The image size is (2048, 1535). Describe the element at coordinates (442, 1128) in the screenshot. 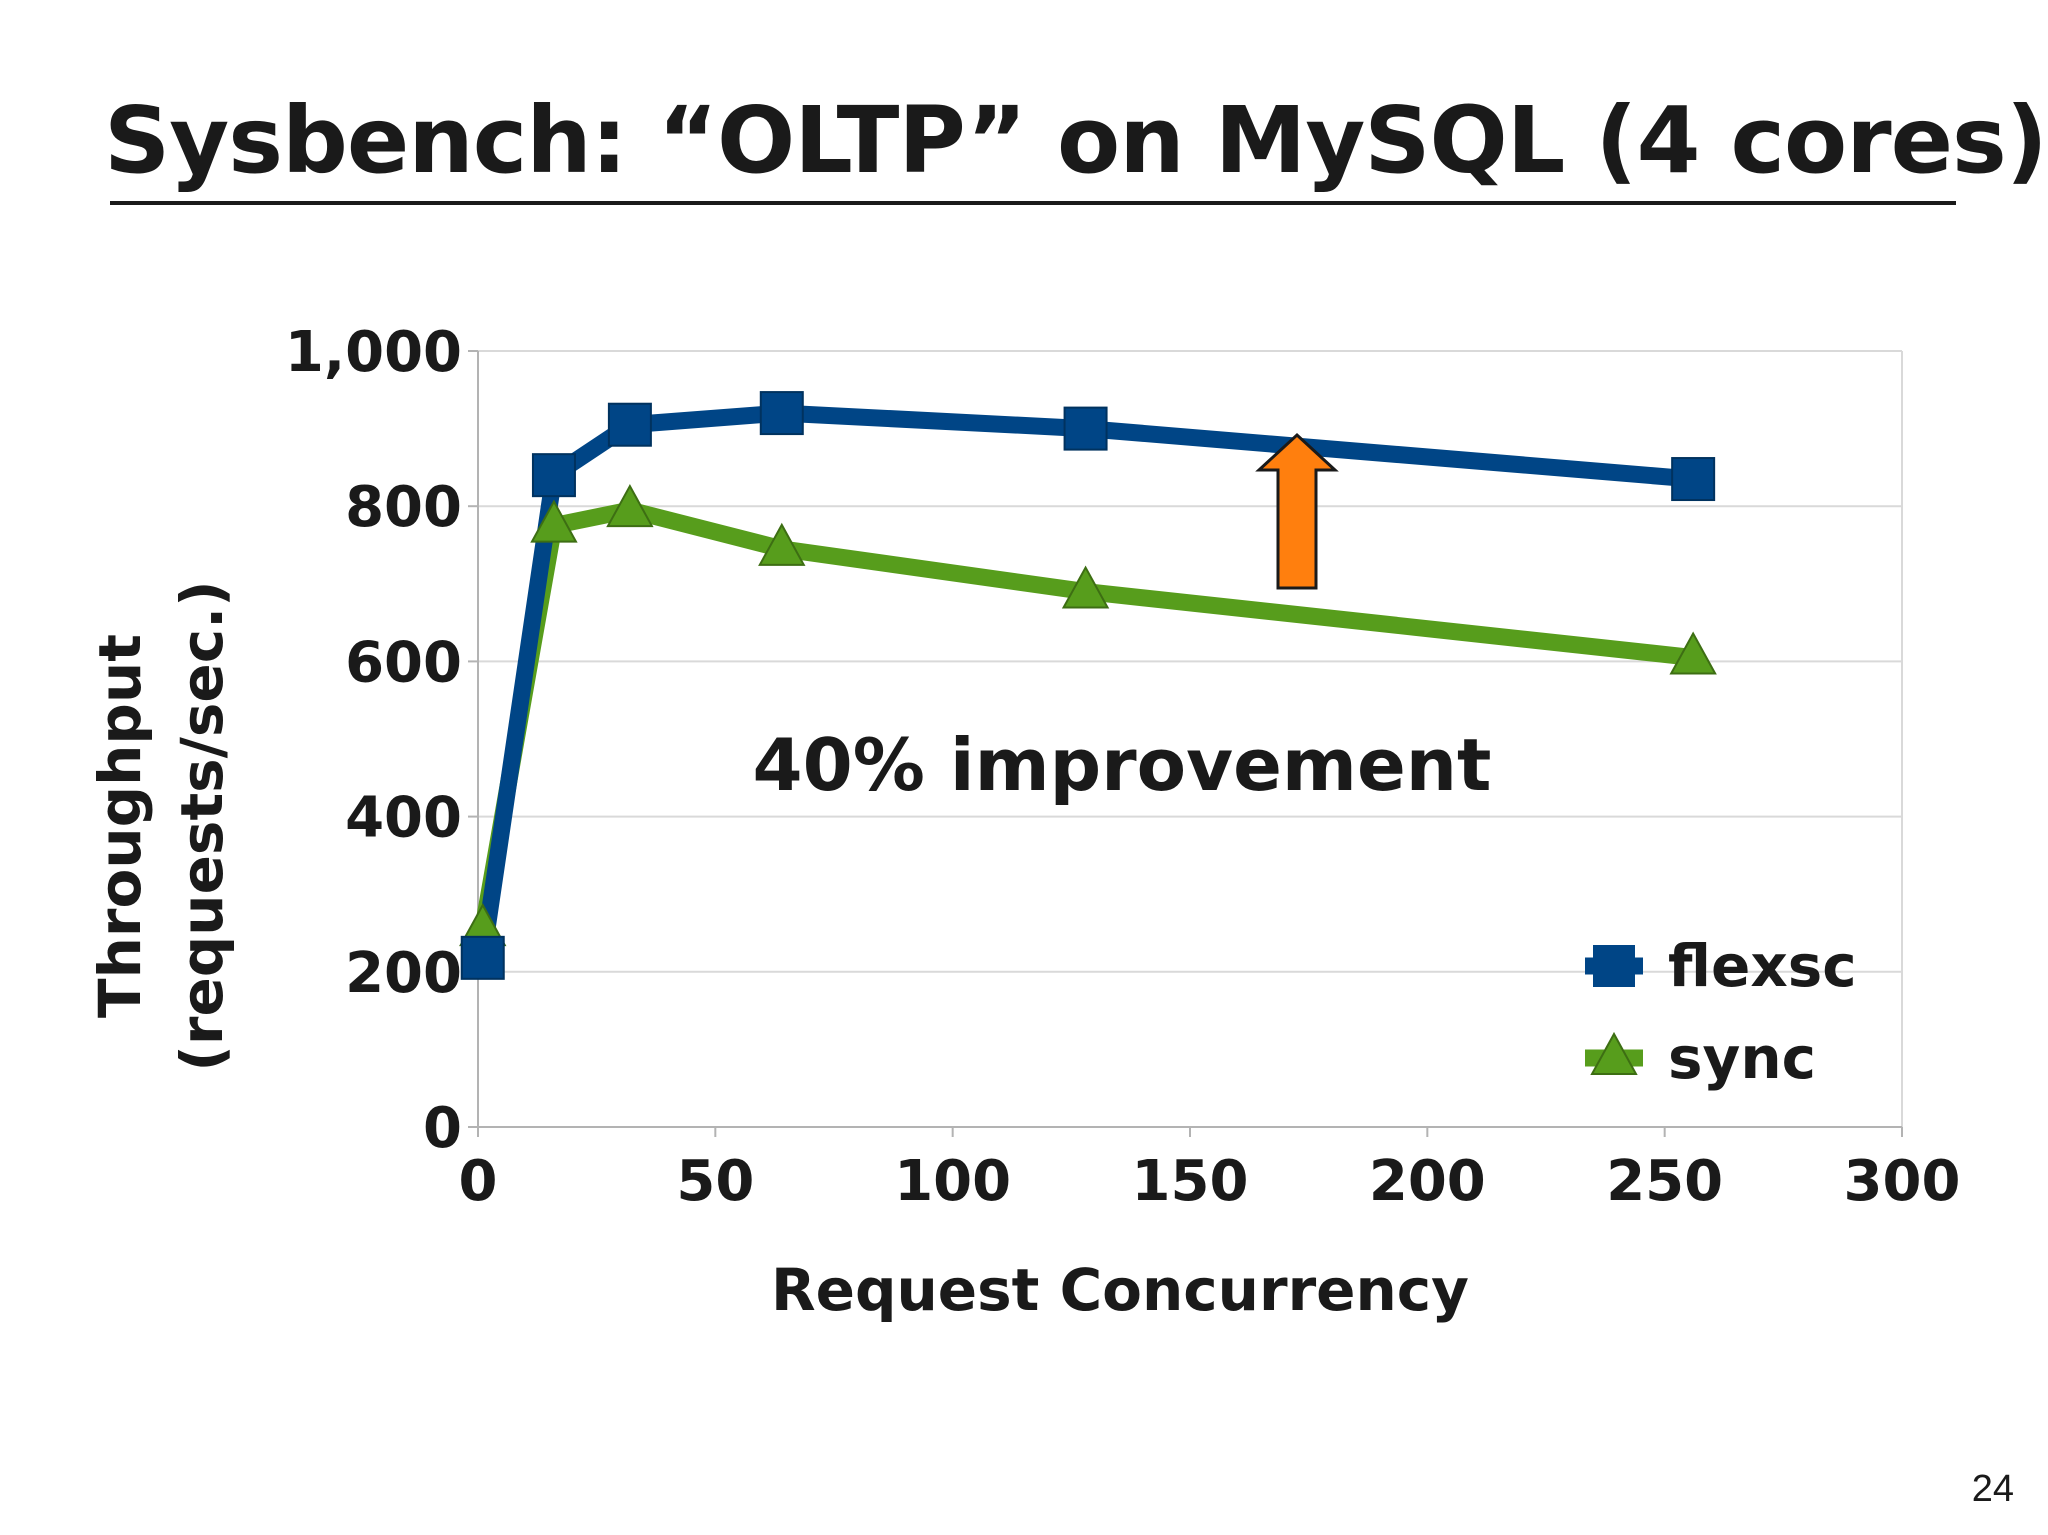

I see `y-tick-label-0: 0` at that location.